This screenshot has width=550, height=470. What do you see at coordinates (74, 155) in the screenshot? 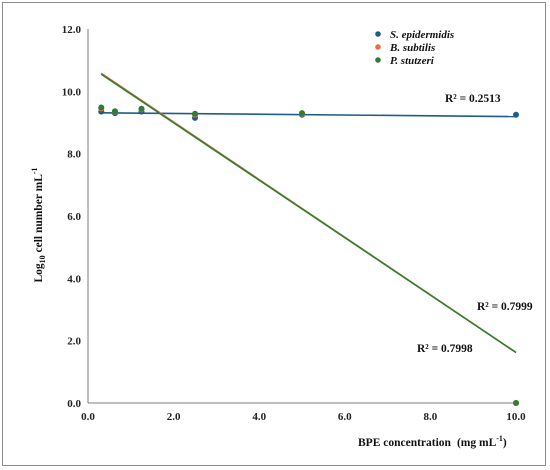
I see `y-tick-label: 8.0` at bounding box center [74, 155].